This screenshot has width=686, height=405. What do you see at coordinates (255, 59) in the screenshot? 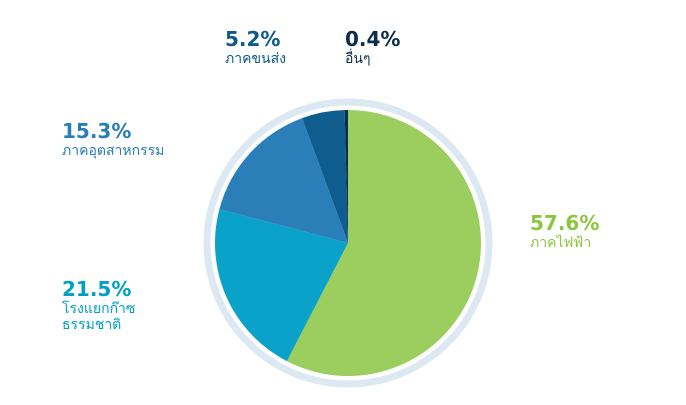
I see `category-label: ภาคขนส่ง` at bounding box center [255, 59].